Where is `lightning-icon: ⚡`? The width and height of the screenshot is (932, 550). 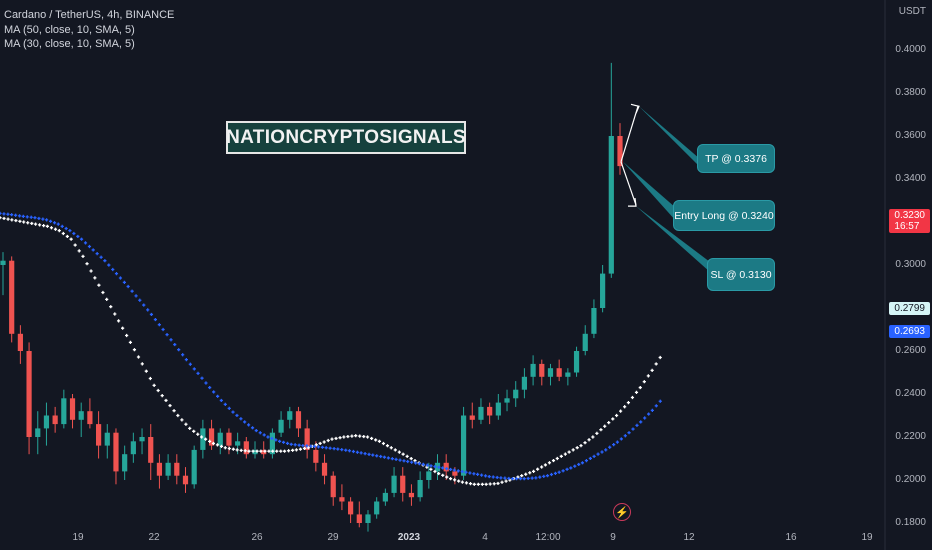 lightning-icon: ⚡ is located at coordinates (622, 512).